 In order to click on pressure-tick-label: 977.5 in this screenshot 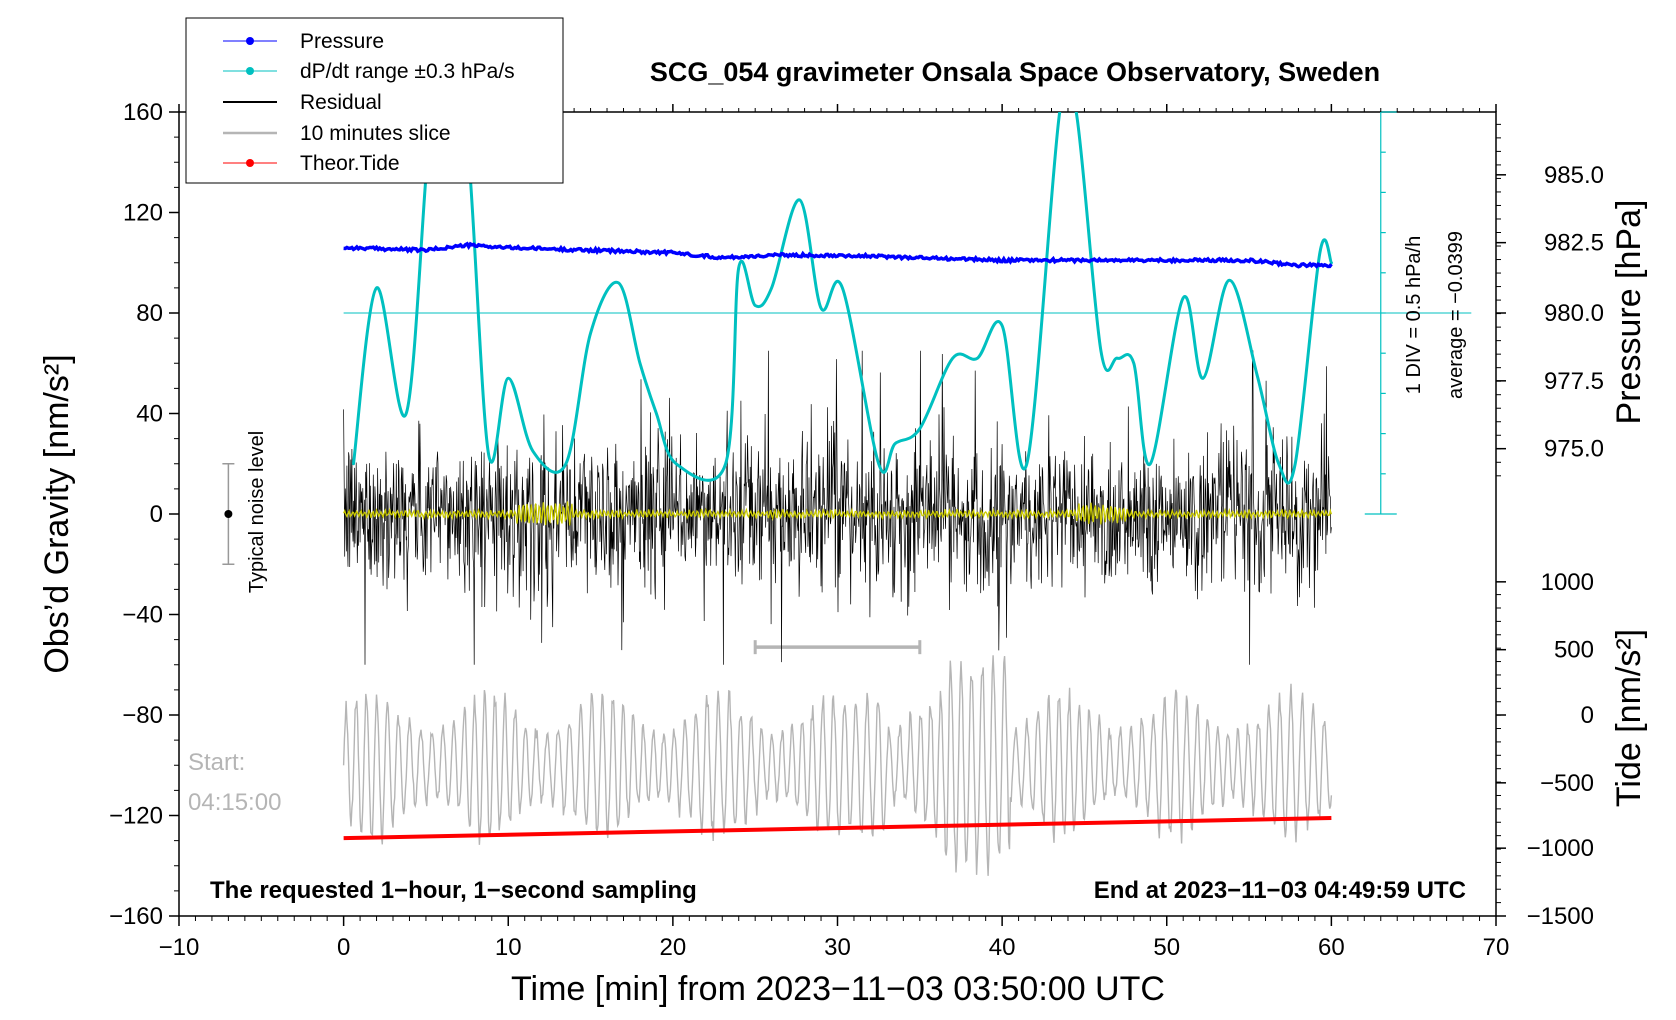, I will do `click(1574, 381)`.